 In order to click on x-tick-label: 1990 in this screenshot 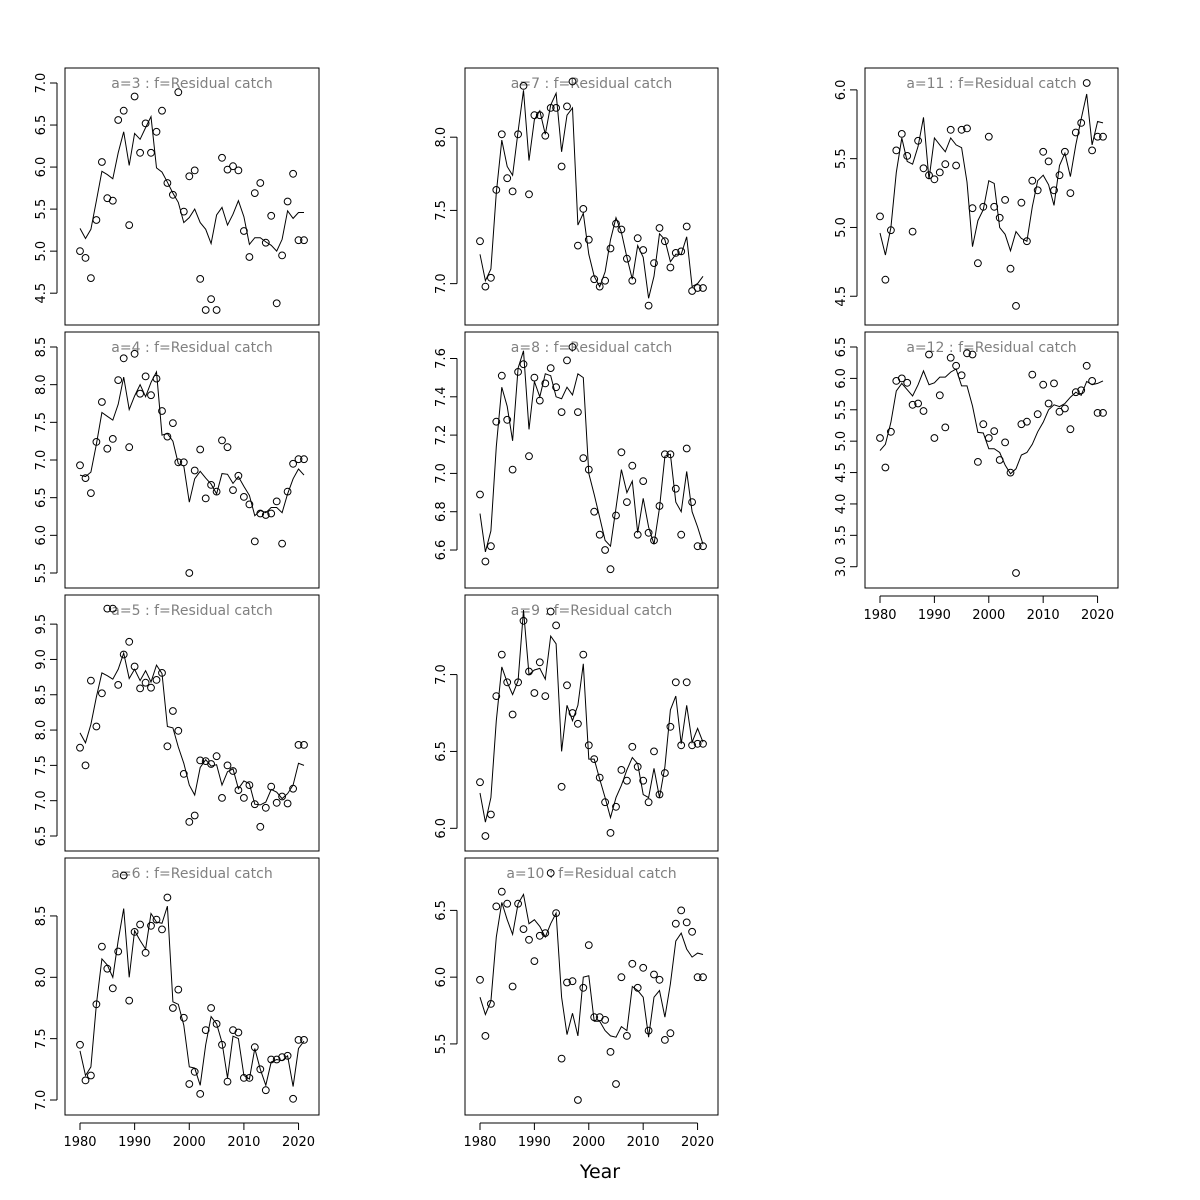, I will do `click(134, 1142)`.